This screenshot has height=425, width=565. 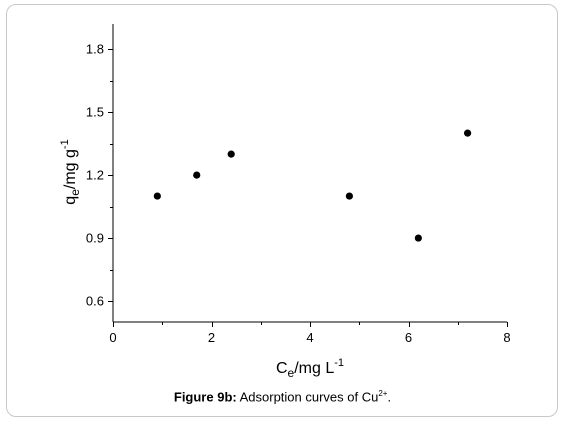 What do you see at coordinates (383, 393) in the screenshot?
I see `caption-superscript: 2+` at bounding box center [383, 393].